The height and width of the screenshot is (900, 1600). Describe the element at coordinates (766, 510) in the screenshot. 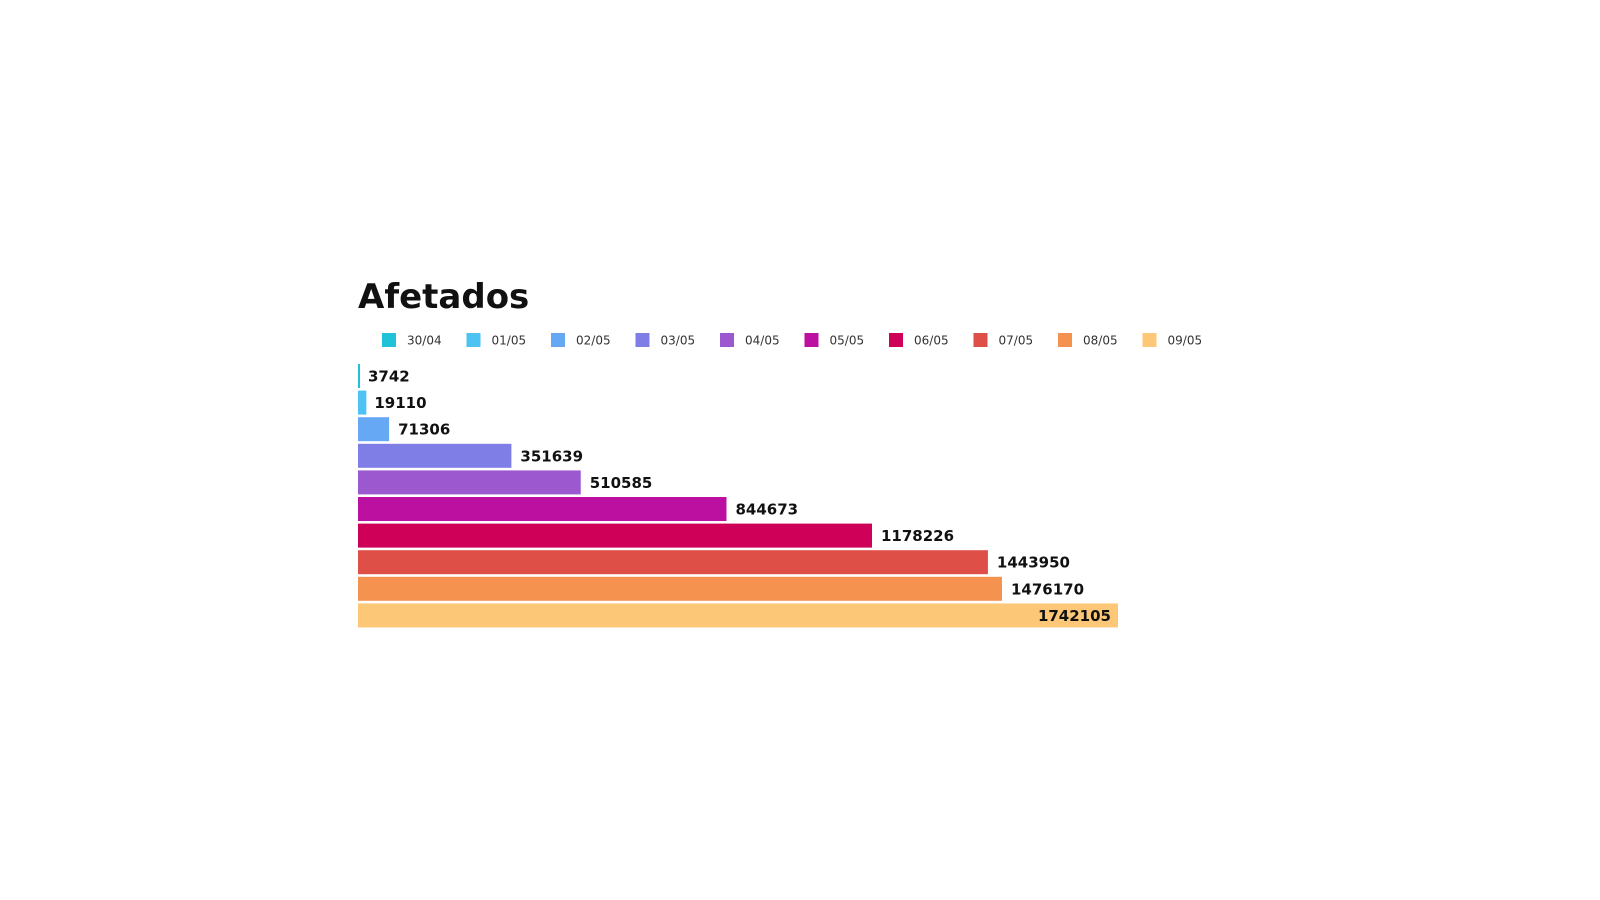

I see `value-label-5: 844673` at that location.